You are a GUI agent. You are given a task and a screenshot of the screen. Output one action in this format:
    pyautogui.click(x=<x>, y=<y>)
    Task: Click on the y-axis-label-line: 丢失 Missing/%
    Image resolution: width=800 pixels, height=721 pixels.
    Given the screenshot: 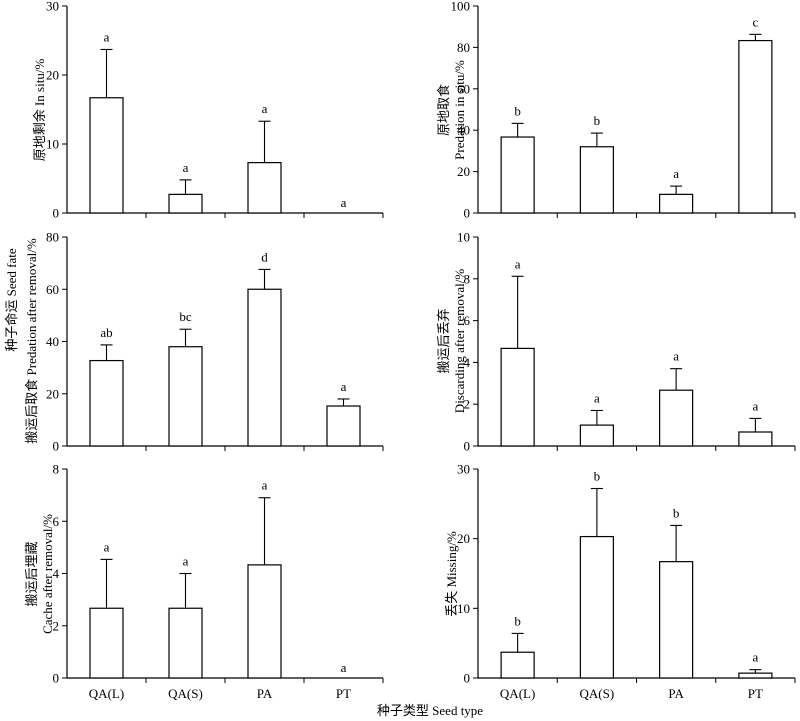 What is the action you would take?
    pyautogui.click(x=451, y=574)
    